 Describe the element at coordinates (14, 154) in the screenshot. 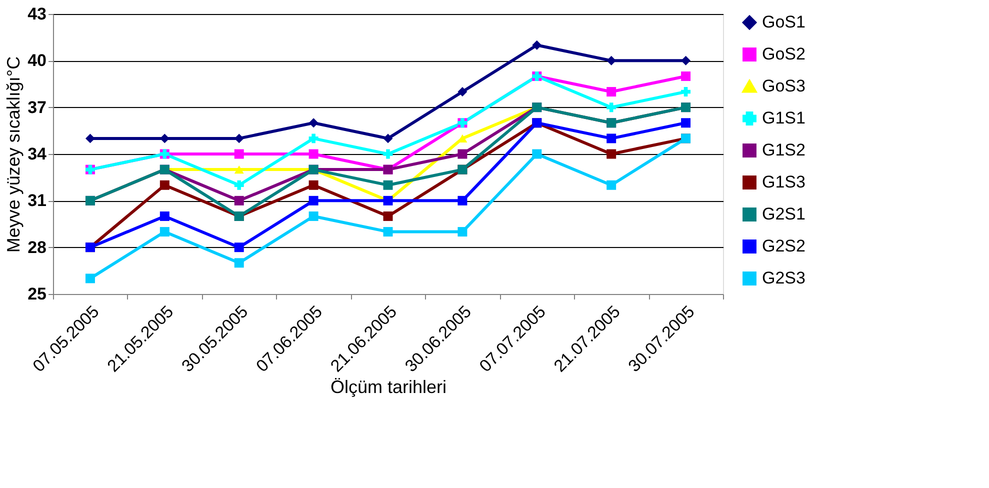

I see `y-axis-title: Meyve yüzey sıcaklığı°C` at that location.